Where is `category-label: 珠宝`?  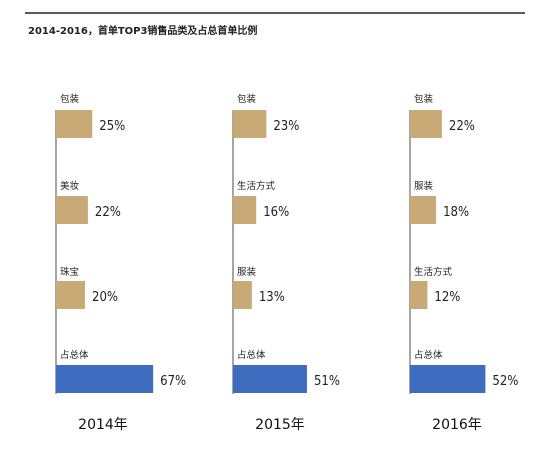
category-label: 珠宝 is located at coordinates (69, 272).